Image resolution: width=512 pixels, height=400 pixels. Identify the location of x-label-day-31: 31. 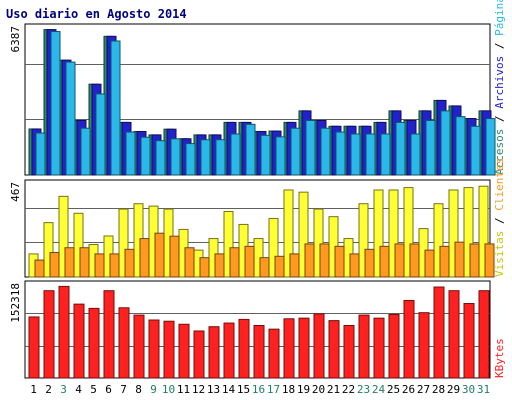
(483, 389).